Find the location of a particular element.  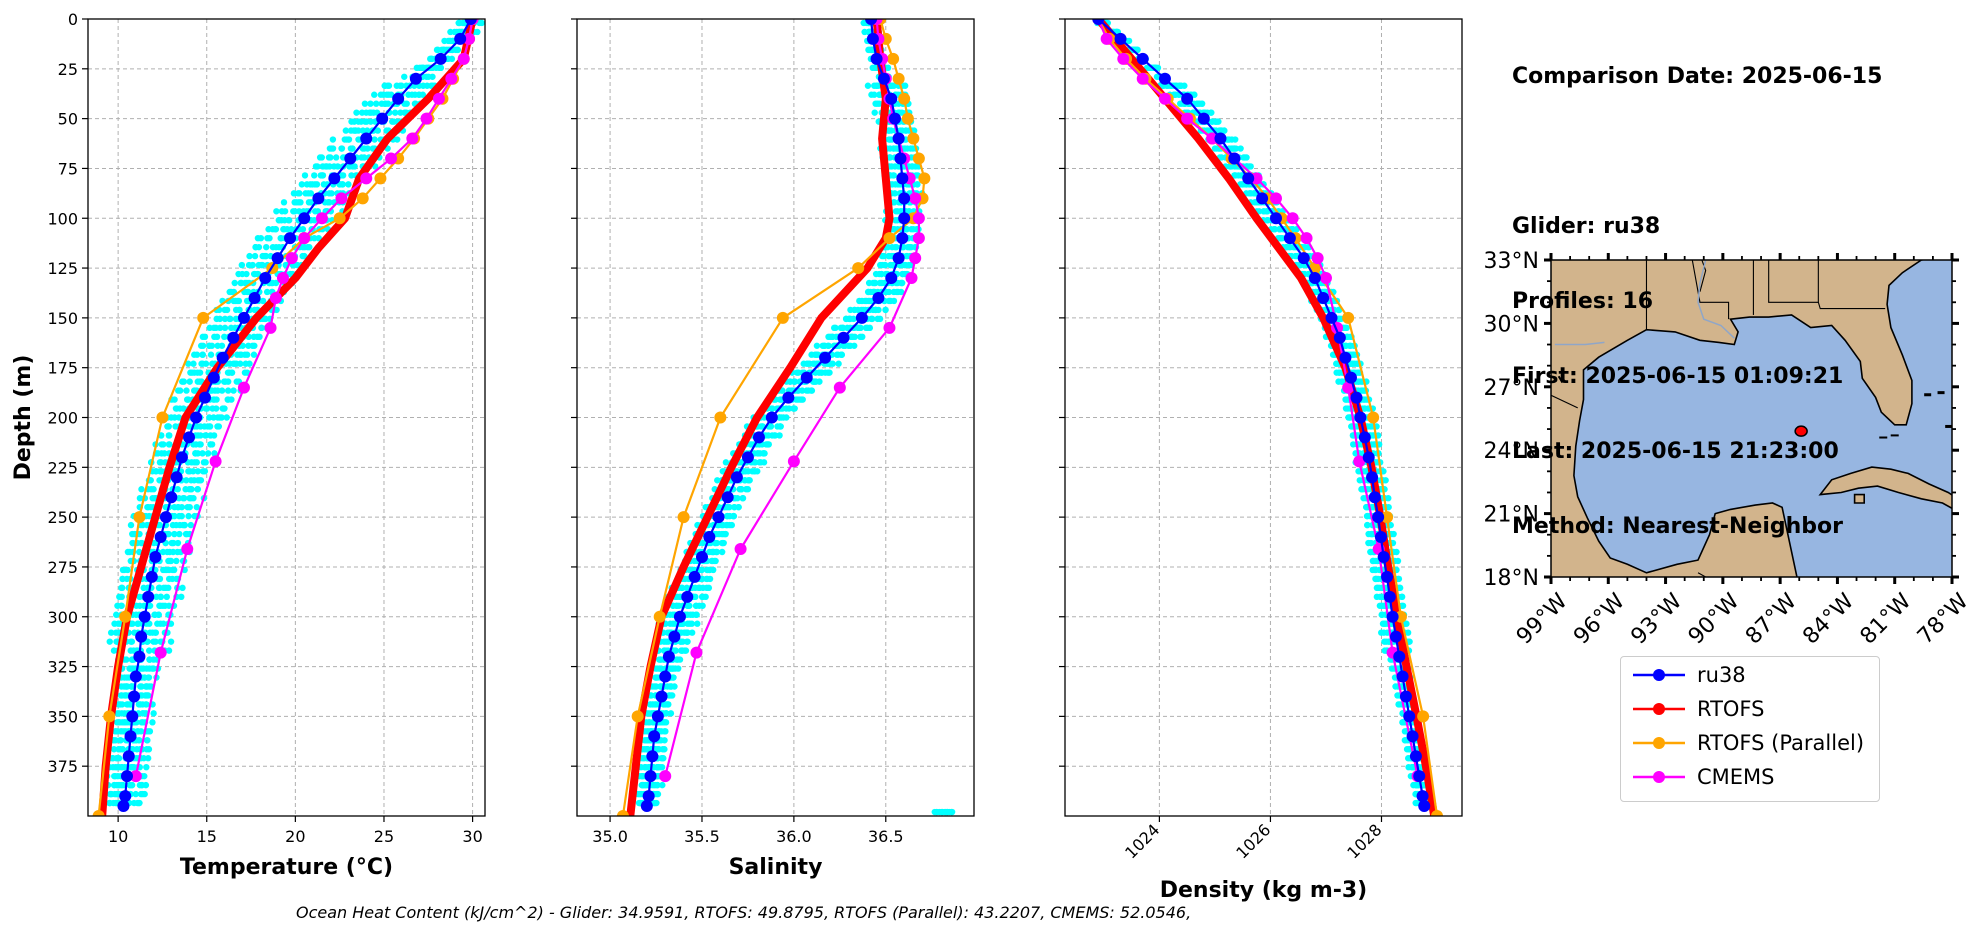

map-lon-label: 78°W is located at coordinates (1943, 619).